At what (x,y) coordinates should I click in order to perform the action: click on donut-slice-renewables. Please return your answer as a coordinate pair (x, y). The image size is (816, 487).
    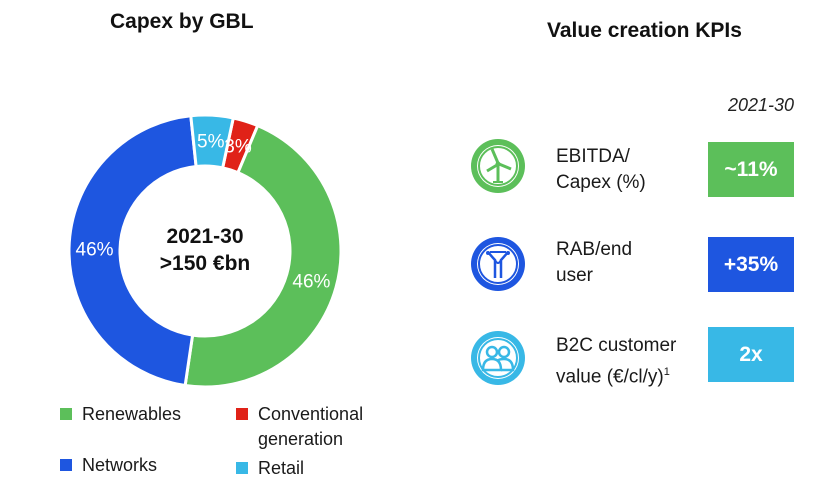
    Looking at the image, I should click on (263, 256).